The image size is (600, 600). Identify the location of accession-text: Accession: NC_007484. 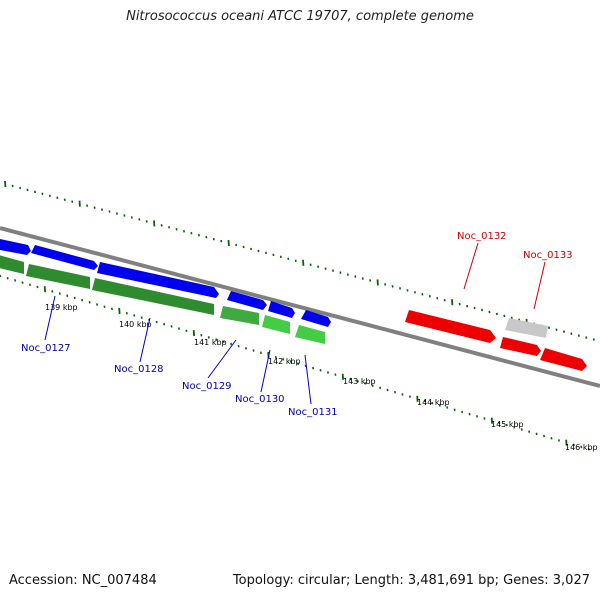
(83, 580).